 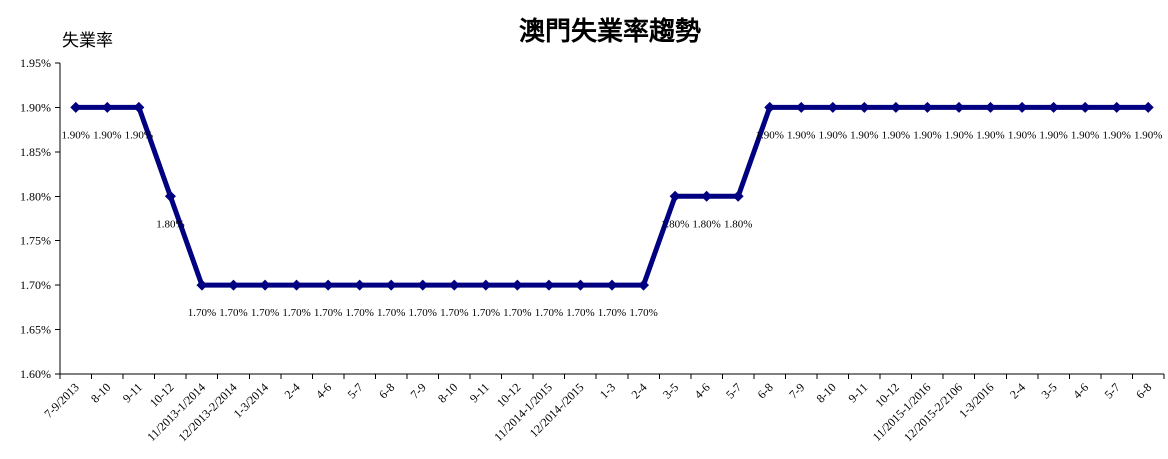 What do you see at coordinates (35, 107) in the screenshot?
I see `y-tick-label: 1.90%` at bounding box center [35, 107].